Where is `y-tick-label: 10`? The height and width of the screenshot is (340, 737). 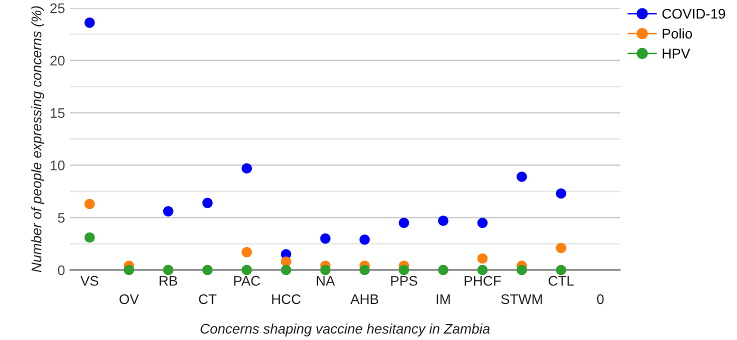 y-tick-label: 10 is located at coordinates (57, 165).